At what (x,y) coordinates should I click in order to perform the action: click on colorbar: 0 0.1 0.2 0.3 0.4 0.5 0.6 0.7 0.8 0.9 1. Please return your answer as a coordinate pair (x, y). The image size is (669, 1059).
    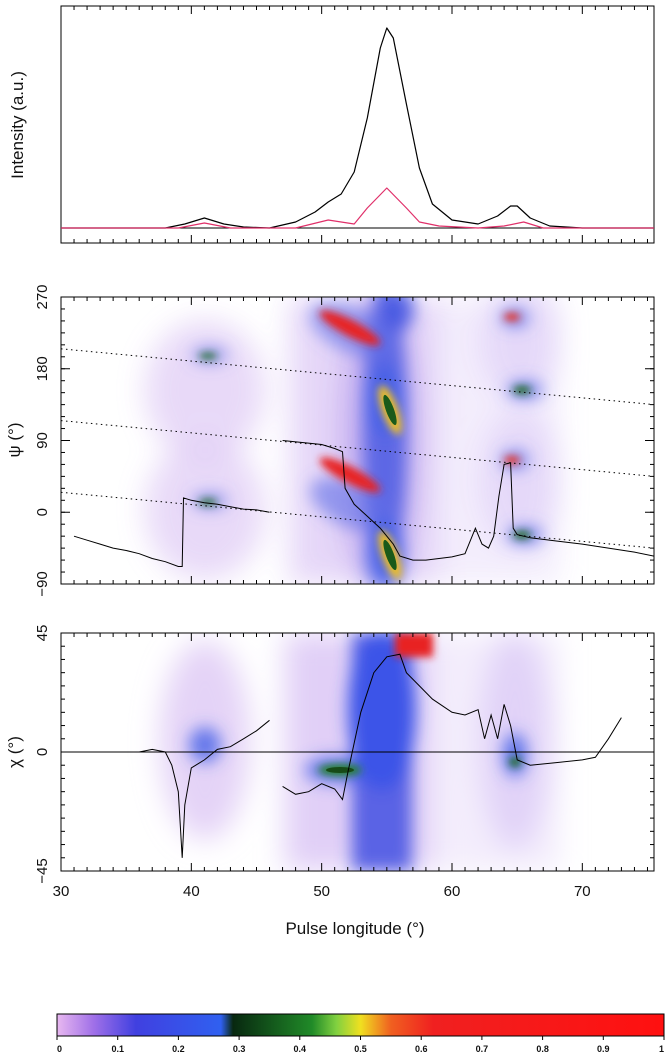
    Looking at the image, I should click on (360, 1033).